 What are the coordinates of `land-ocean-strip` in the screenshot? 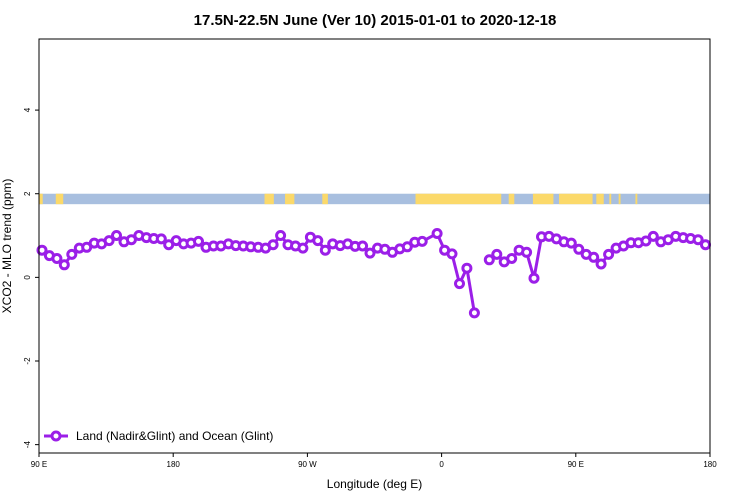 It's located at (374, 199).